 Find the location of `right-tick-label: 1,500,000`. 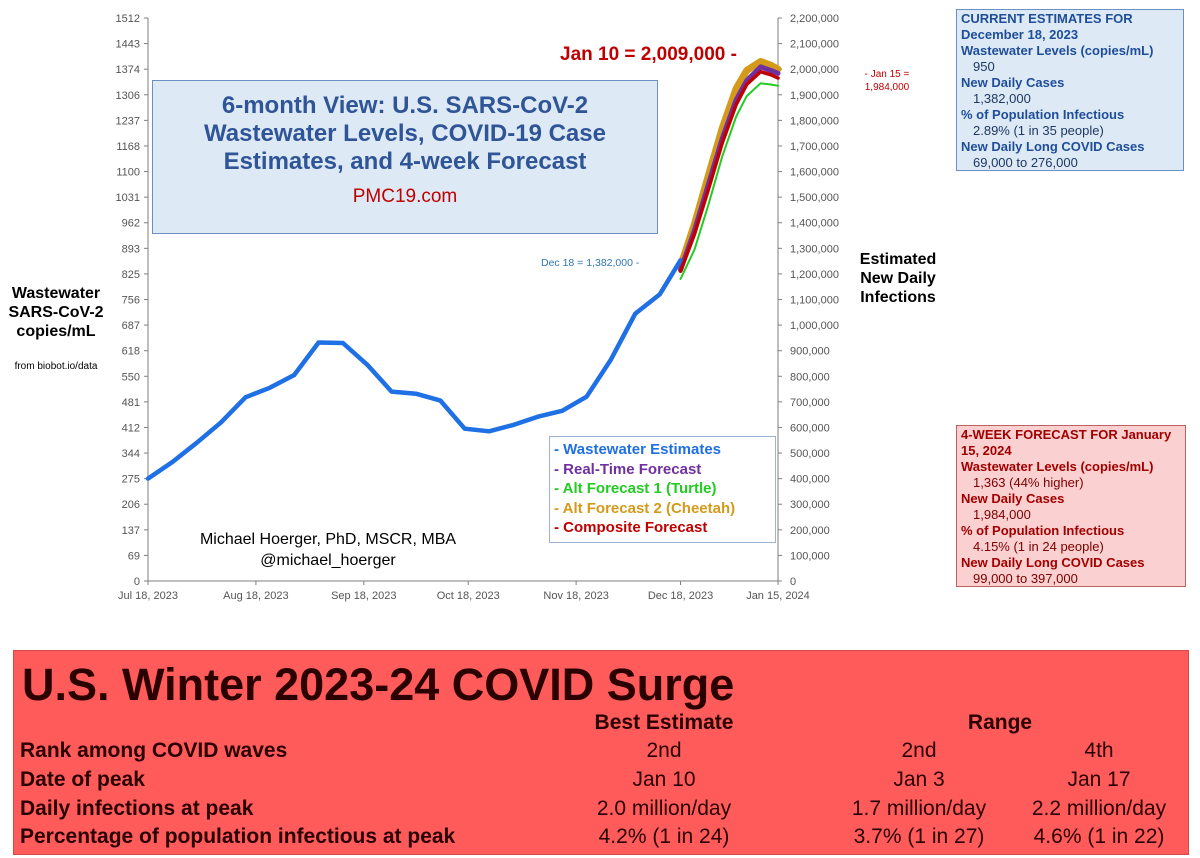

right-tick-label: 1,500,000 is located at coordinates (814, 198).